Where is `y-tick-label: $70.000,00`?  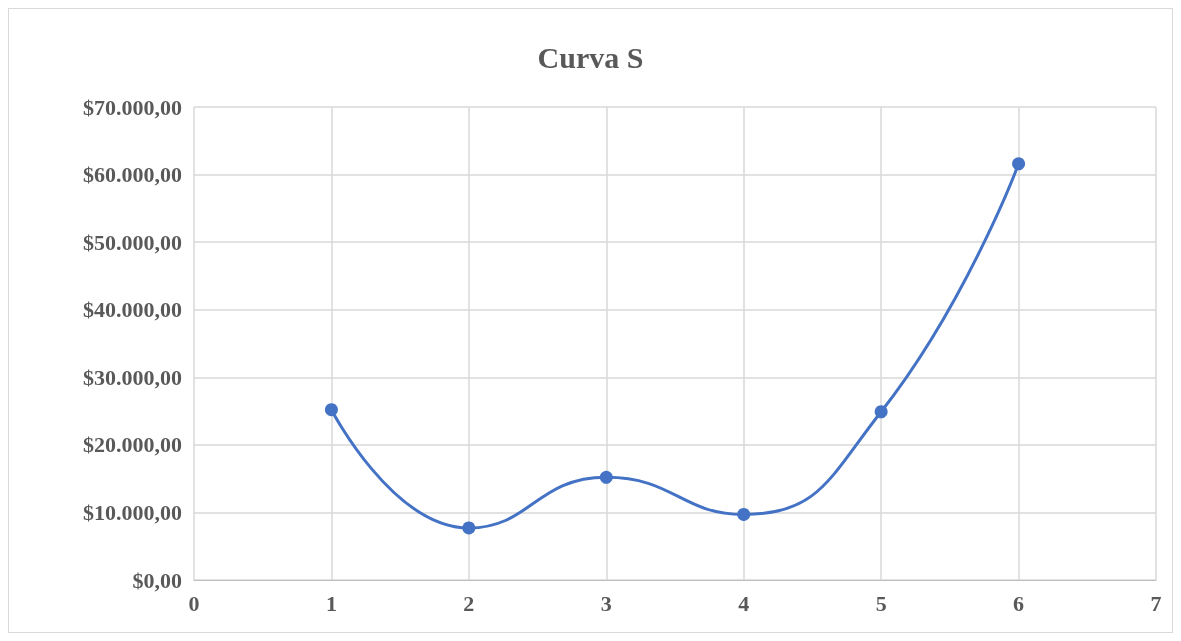 y-tick-label: $70.000,00 is located at coordinates (132, 107).